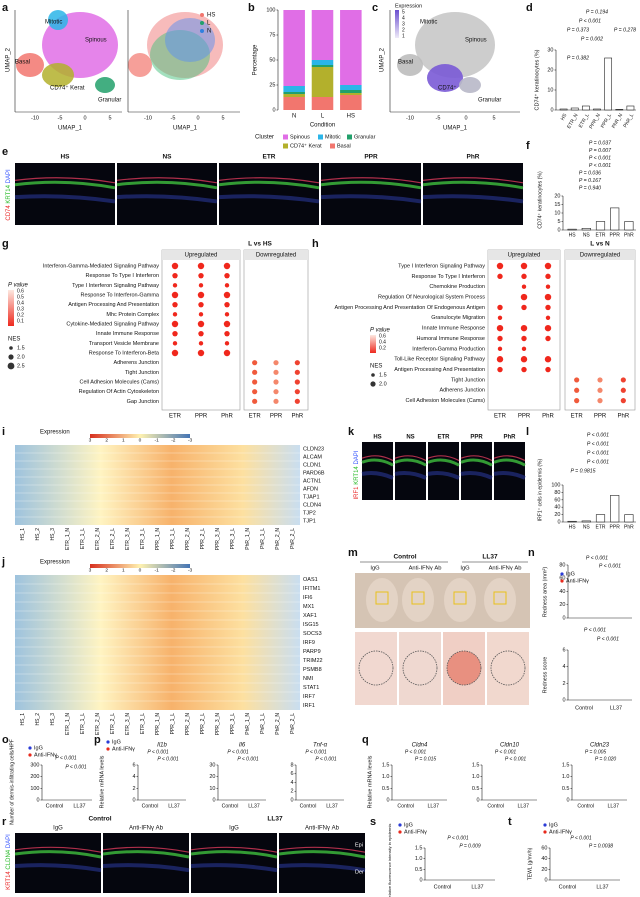 The width and height of the screenshot is (640, 897). I want to click on label: Redness area (mm²), so click(545, 592).